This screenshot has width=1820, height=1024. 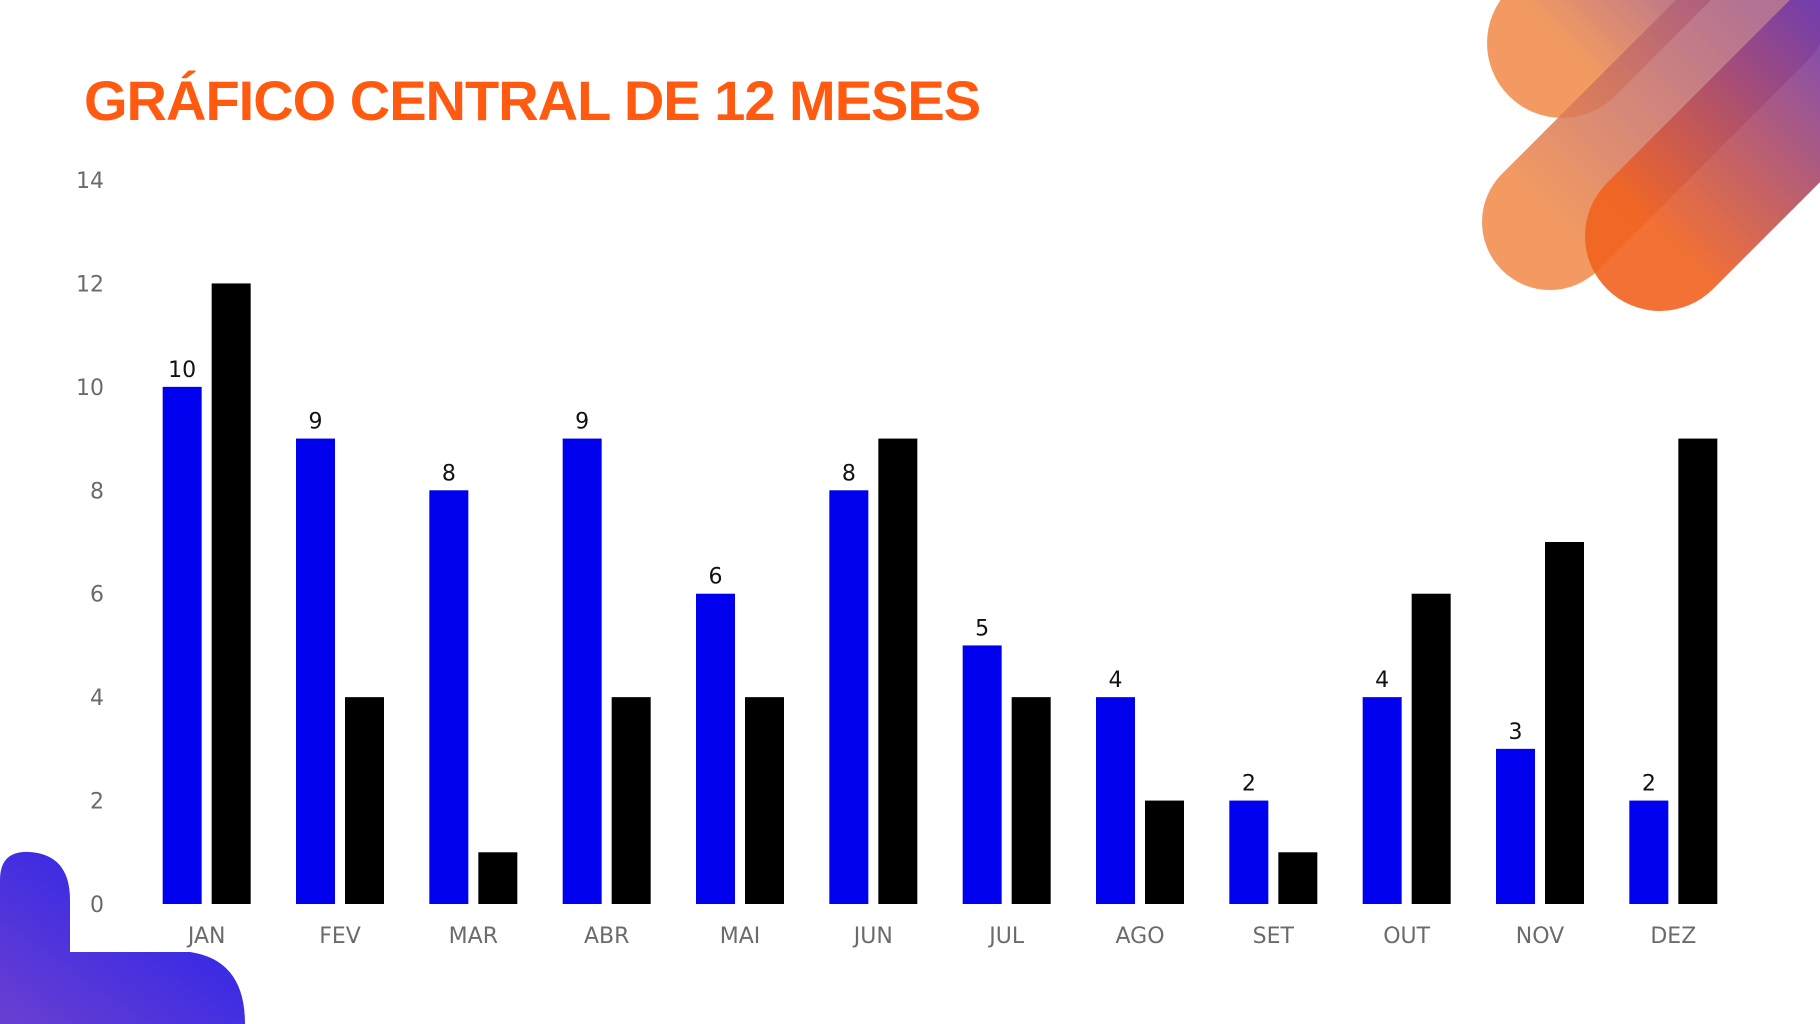 I want to click on y-tick-label: 8, so click(x=97, y=491).